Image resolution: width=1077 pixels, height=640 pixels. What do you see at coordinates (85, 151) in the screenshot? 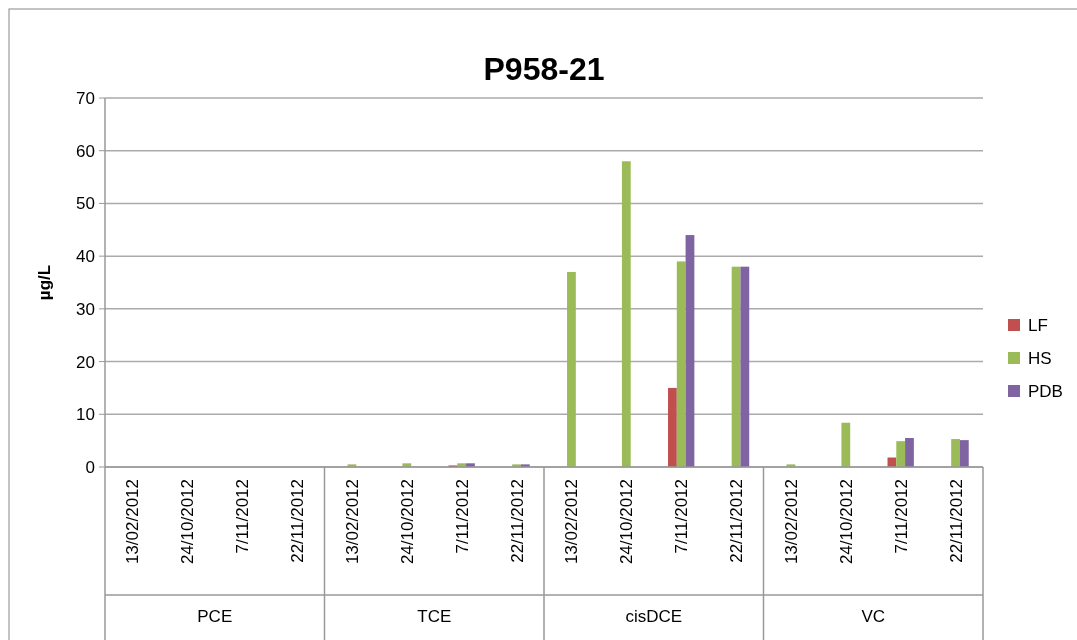
I see `y-tick-label: 60` at bounding box center [85, 151].